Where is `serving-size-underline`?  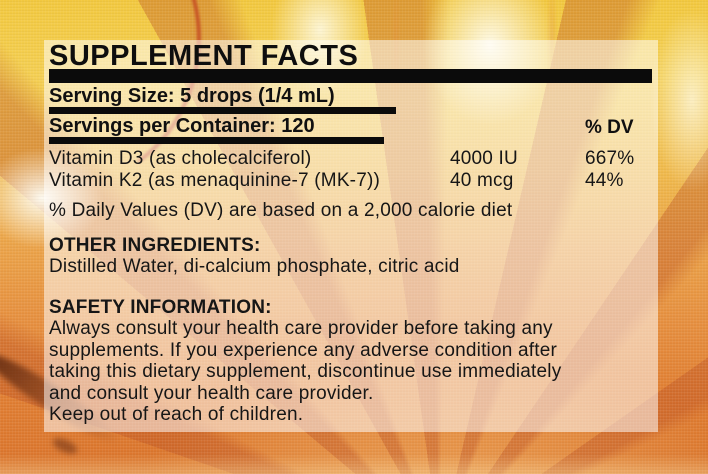
serving-size-underline is located at coordinates (222, 110).